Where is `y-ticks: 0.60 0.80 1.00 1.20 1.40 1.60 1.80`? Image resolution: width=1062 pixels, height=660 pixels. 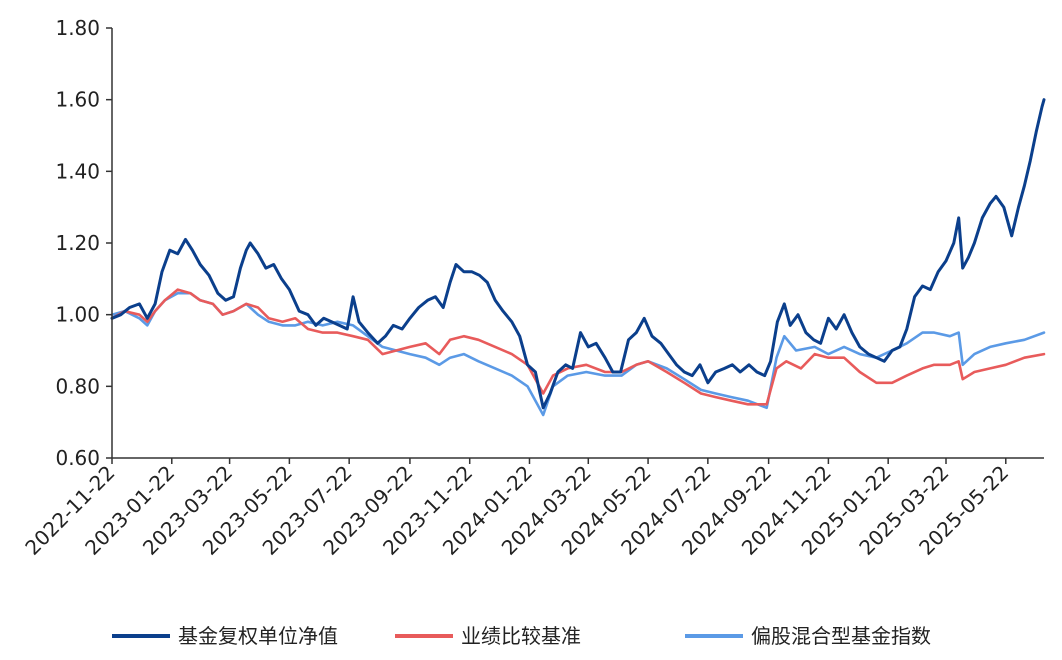 y-ticks: 0.60 0.80 1.00 1.20 1.40 1.60 1.80 is located at coordinates (83, 243).